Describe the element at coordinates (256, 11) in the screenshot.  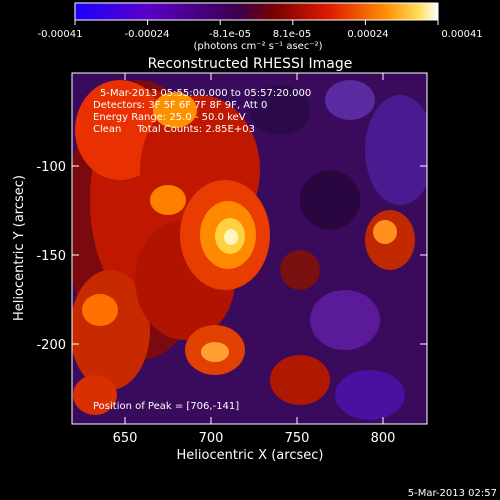
I see `colorbar-strip` at that location.